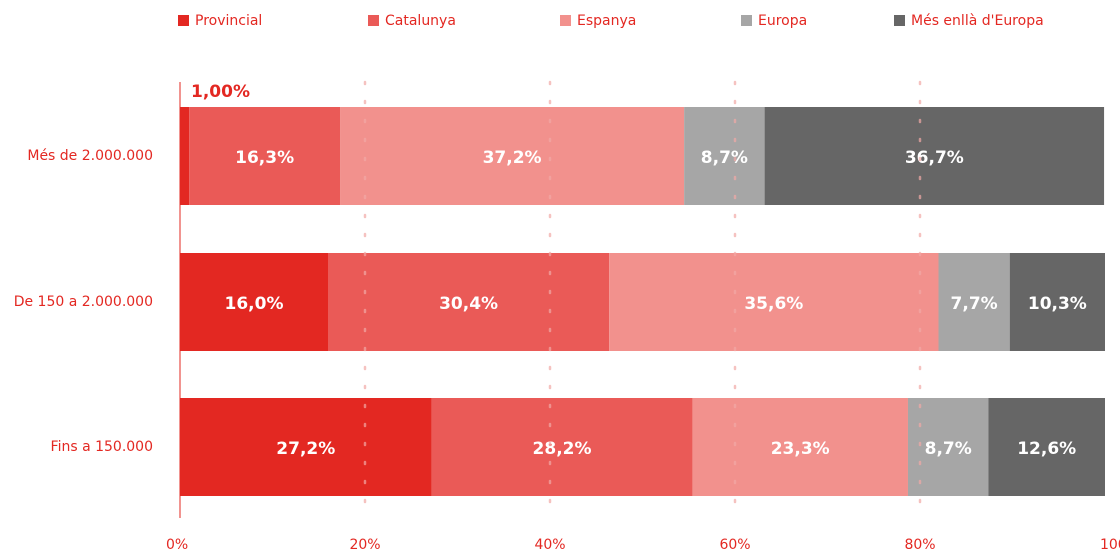 Image resolution: width=1120 pixels, height=554 pixels. I want to click on value-label: 23,3%, so click(800, 449).